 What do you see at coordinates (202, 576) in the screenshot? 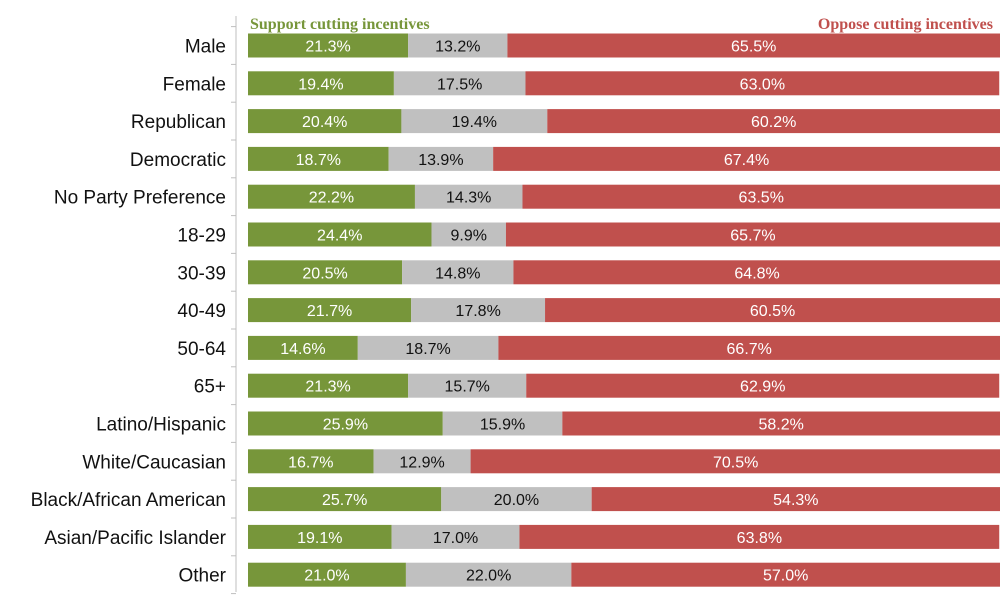
I see `category-label: Other` at bounding box center [202, 576].